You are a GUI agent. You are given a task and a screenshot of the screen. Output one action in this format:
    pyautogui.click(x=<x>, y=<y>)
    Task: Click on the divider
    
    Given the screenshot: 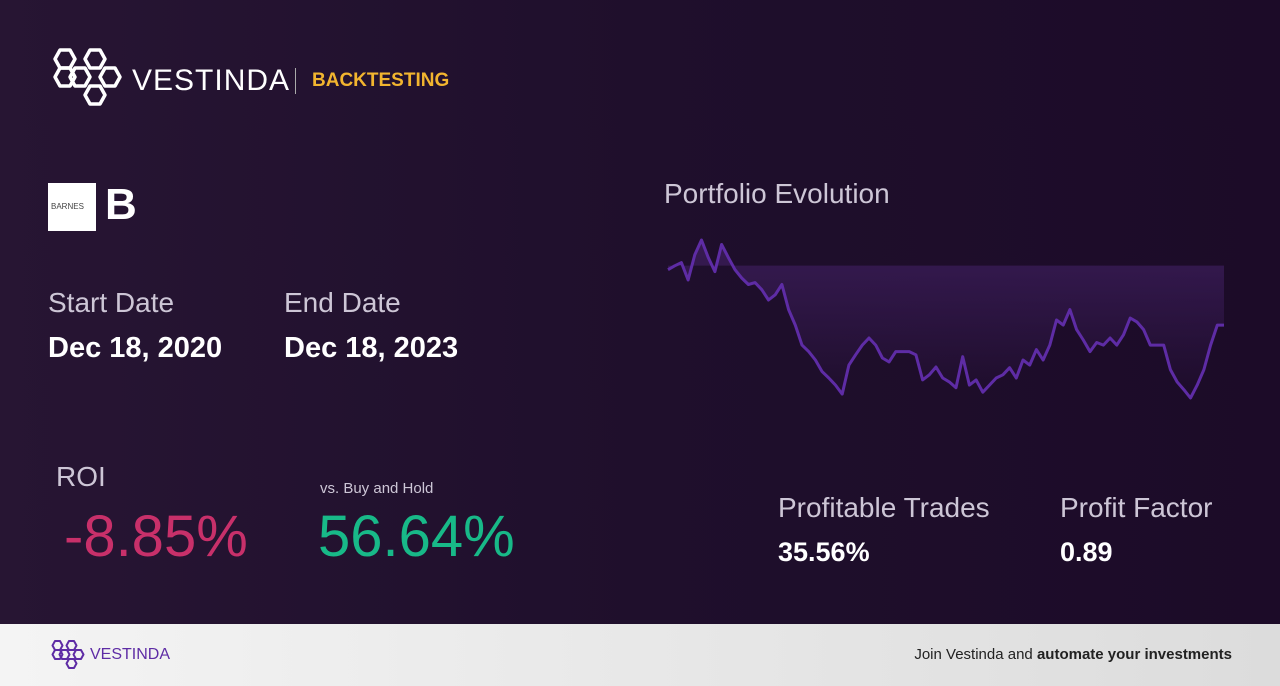 What is the action you would take?
    pyautogui.click(x=295, y=81)
    